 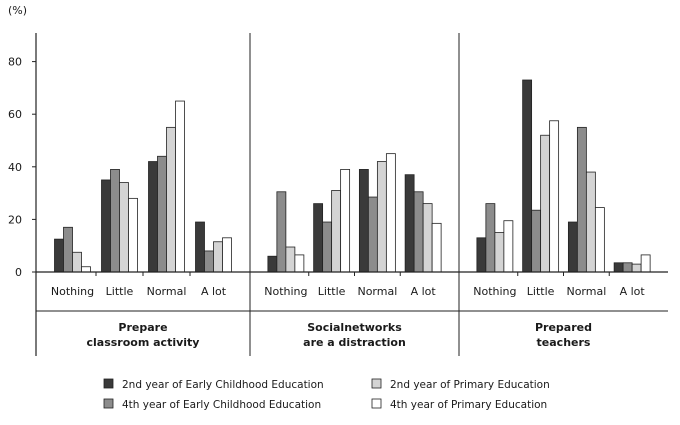 I want to click on legend-label: 4th year of Primary Education, so click(x=468, y=405).